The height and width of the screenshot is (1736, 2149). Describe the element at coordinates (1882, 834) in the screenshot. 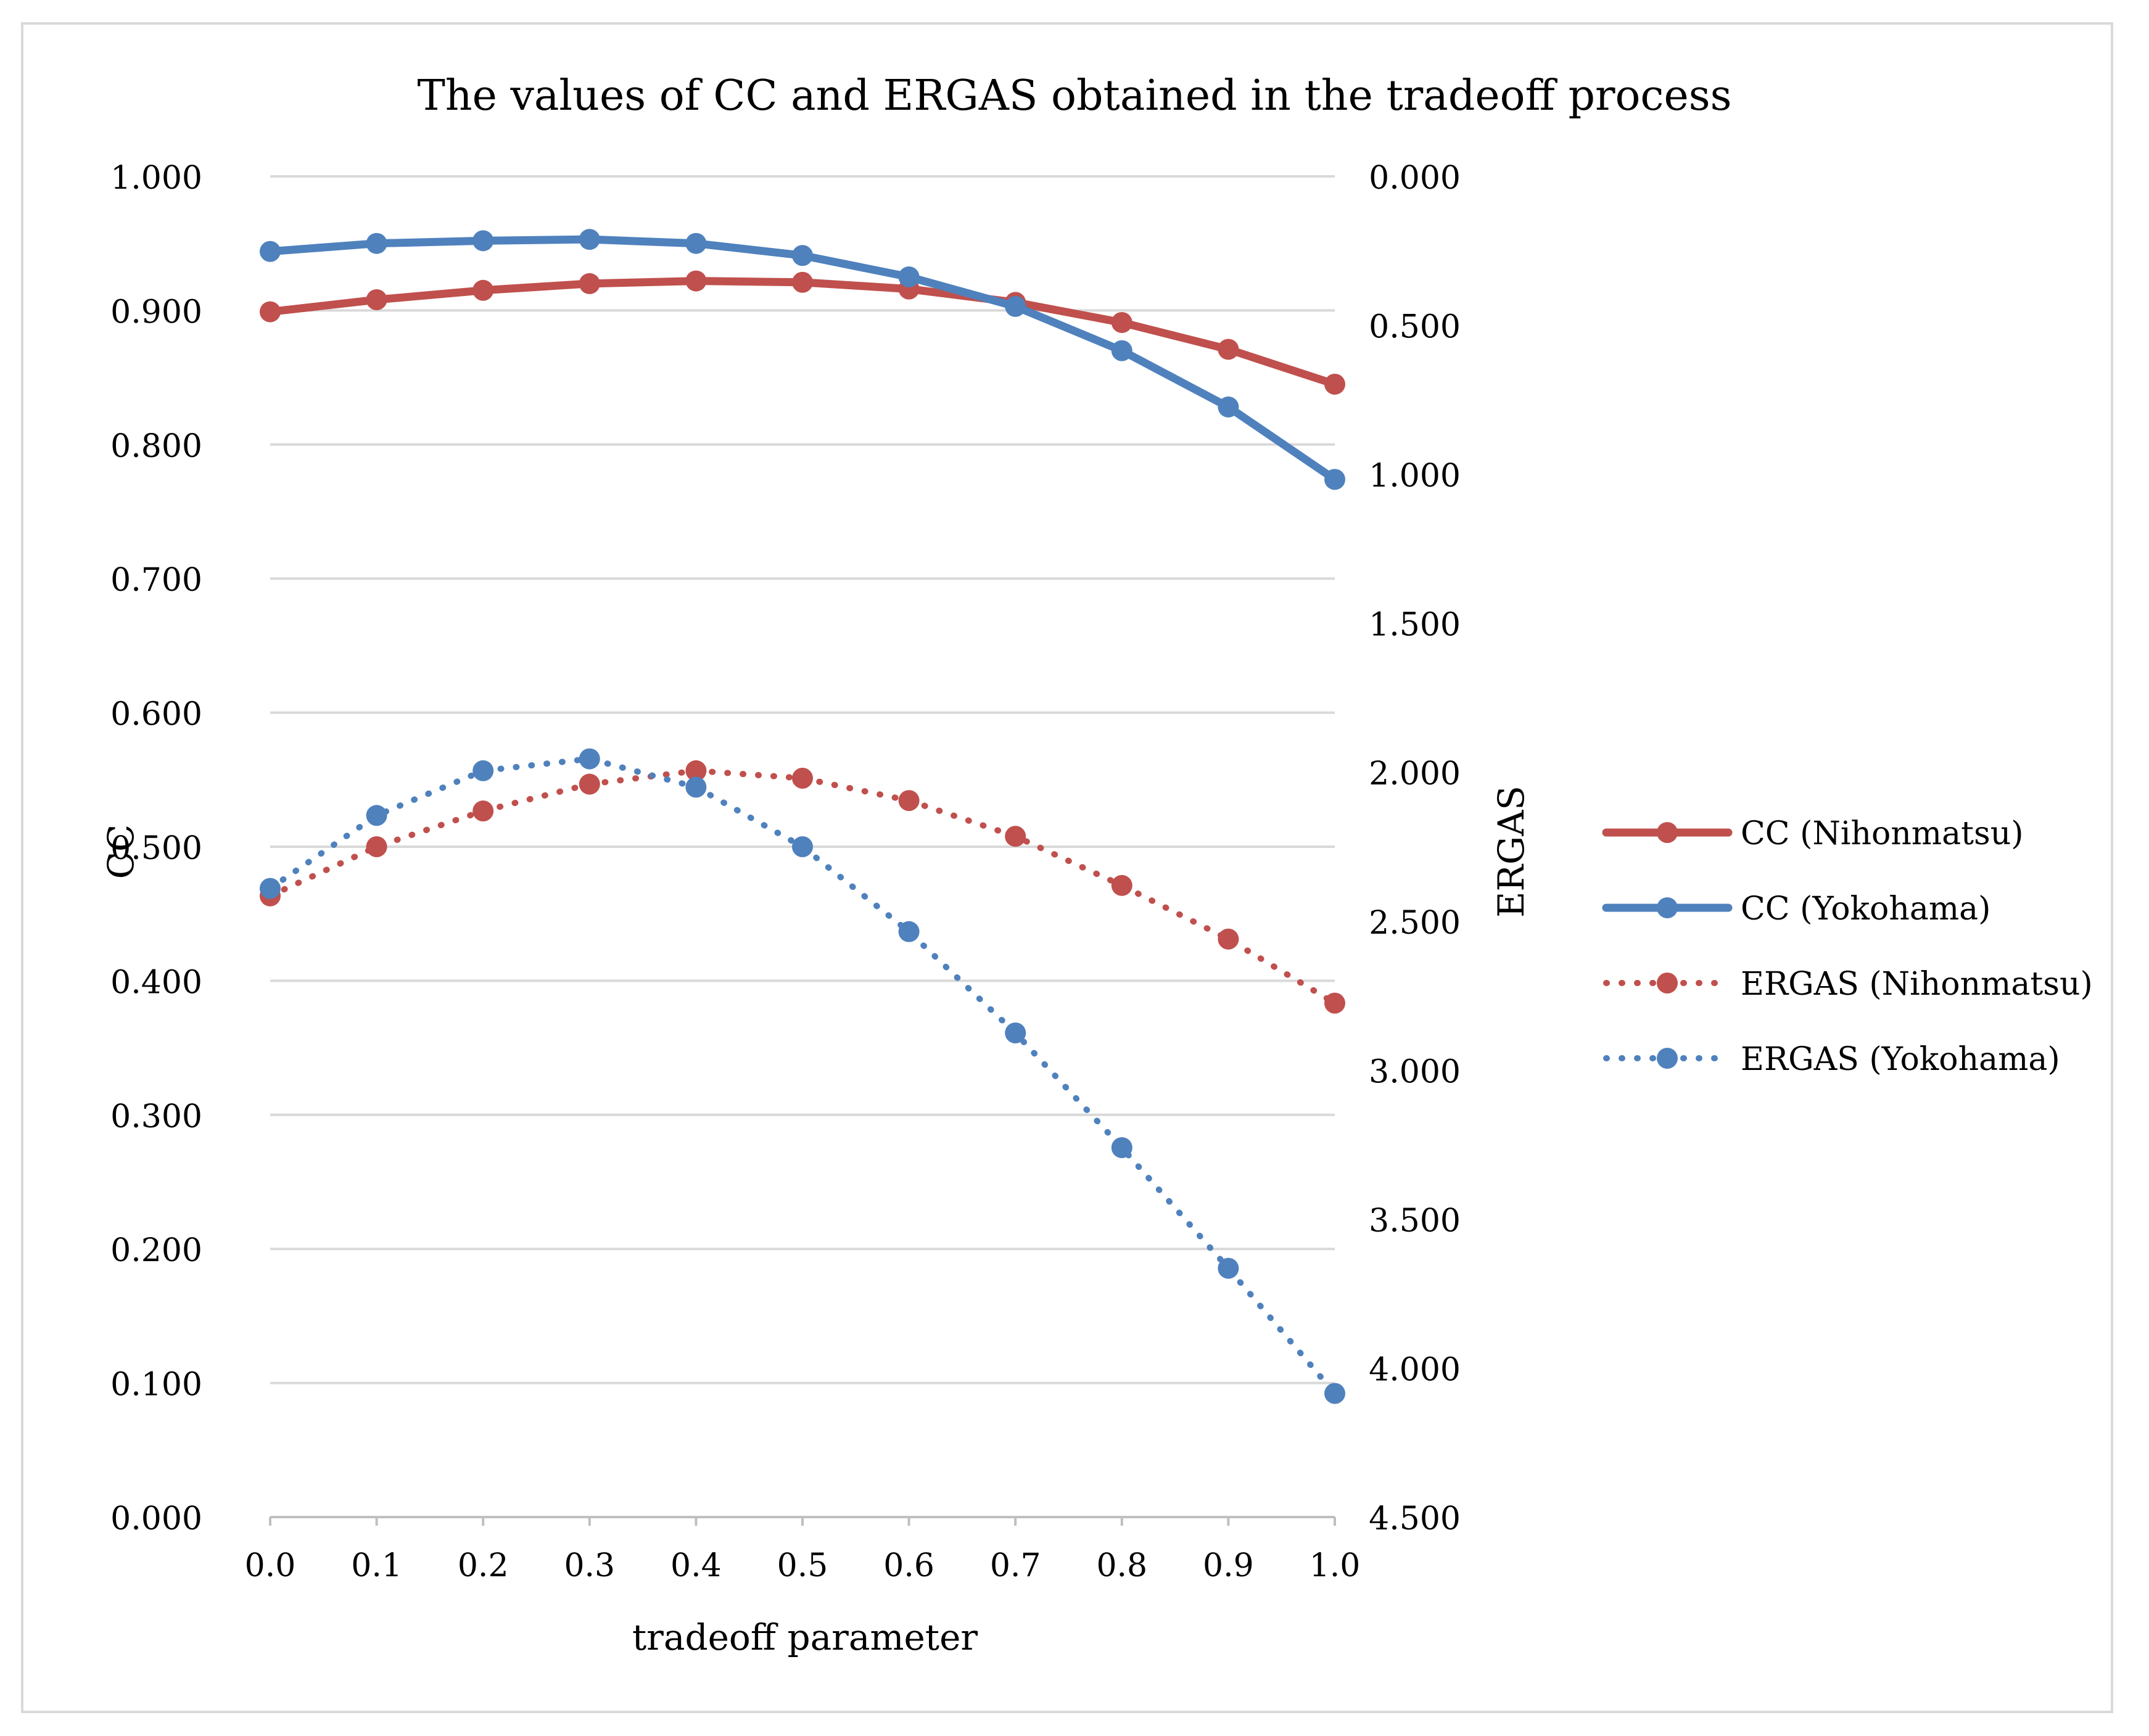

I see `legend-label: CC (Nihonmatsu)` at that location.